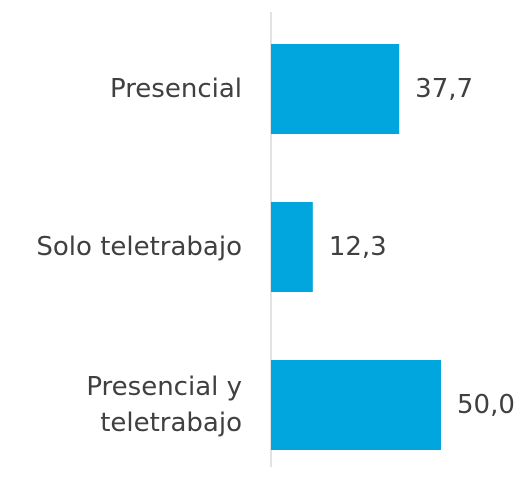 The height and width of the screenshot is (479, 518). I want to click on value-label: 12,3, so click(357, 247).